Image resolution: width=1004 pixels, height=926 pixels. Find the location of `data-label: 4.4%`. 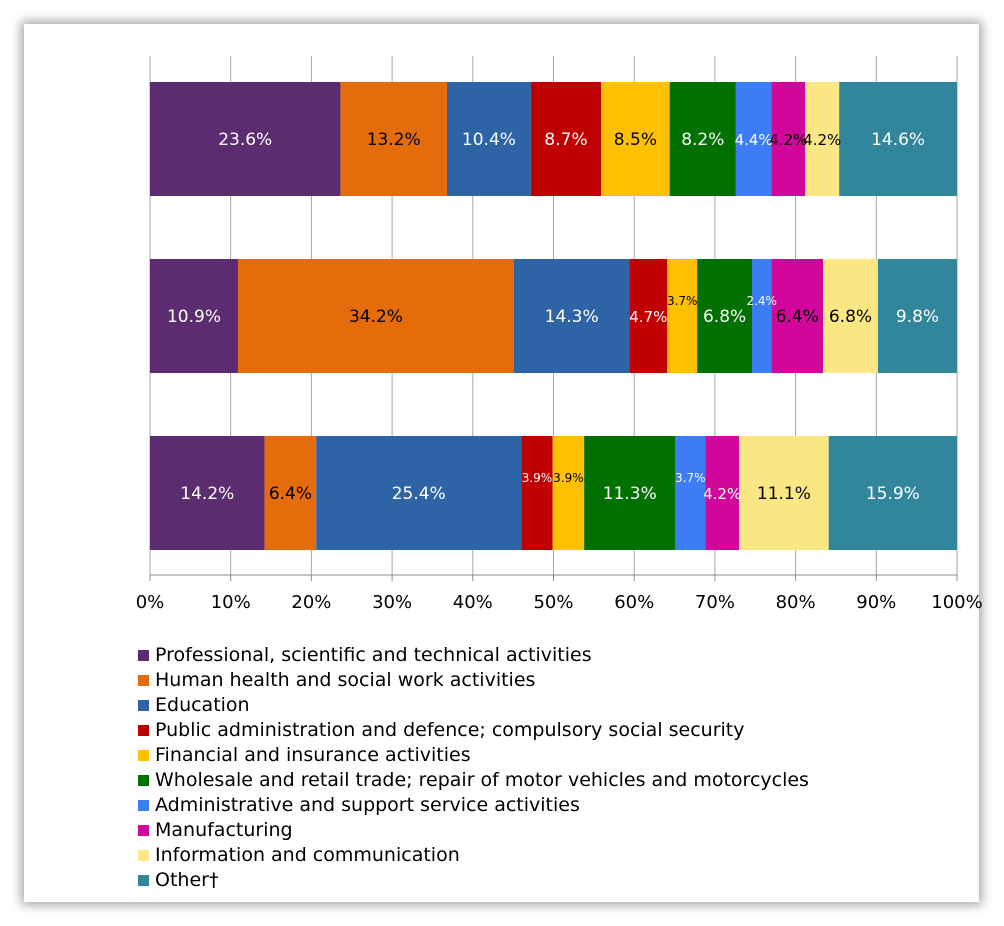

data-label: 4.4% is located at coordinates (754, 140).